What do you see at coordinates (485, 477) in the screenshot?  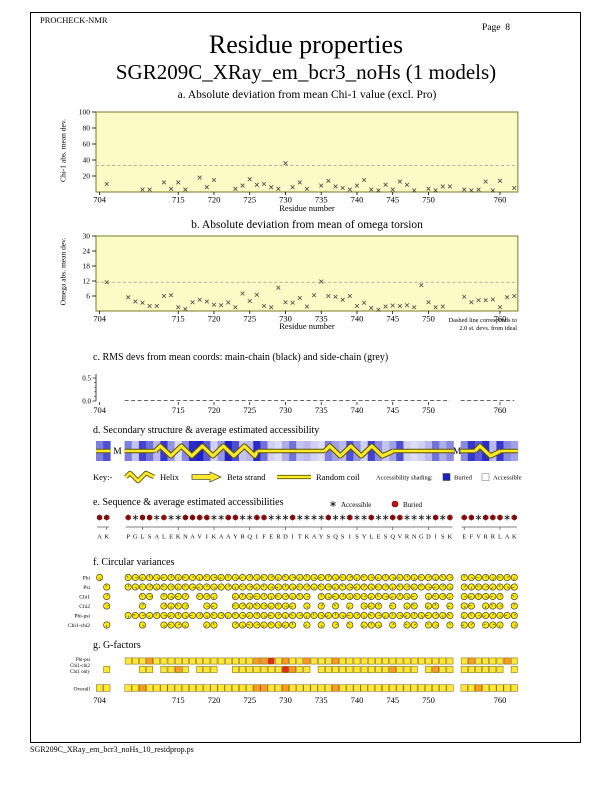 I see `accessible-swatch` at bounding box center [485, 477].